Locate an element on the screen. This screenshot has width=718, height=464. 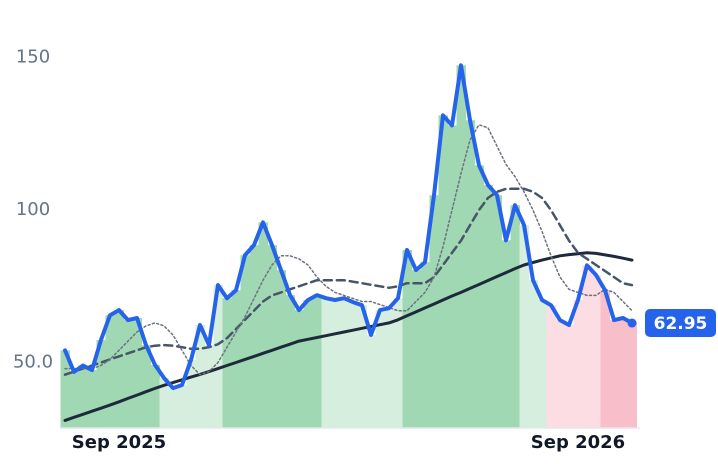
y-tick-label: 150 is located at coordinates (33, 57).